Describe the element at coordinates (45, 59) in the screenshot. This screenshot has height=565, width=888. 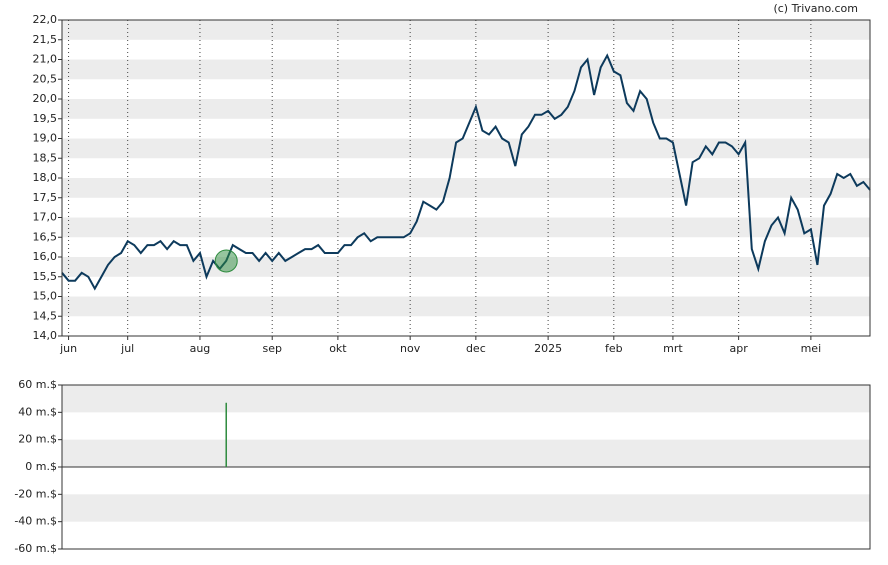
I see `y-tick-label: 21,0` at that location.